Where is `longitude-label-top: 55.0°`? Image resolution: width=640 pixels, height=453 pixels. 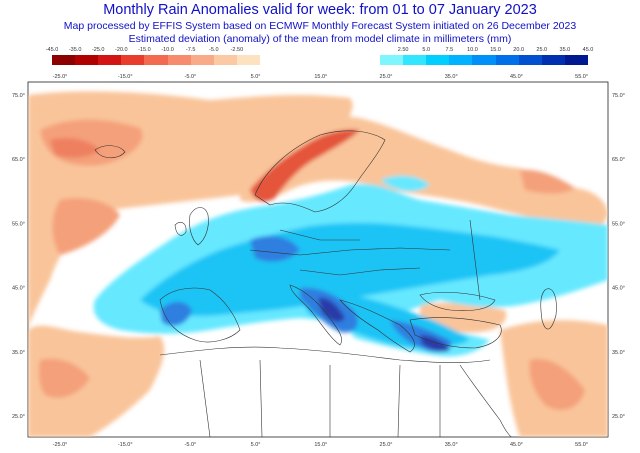 longitude-label-top: 55.0° is located at coordinates (581, 77).